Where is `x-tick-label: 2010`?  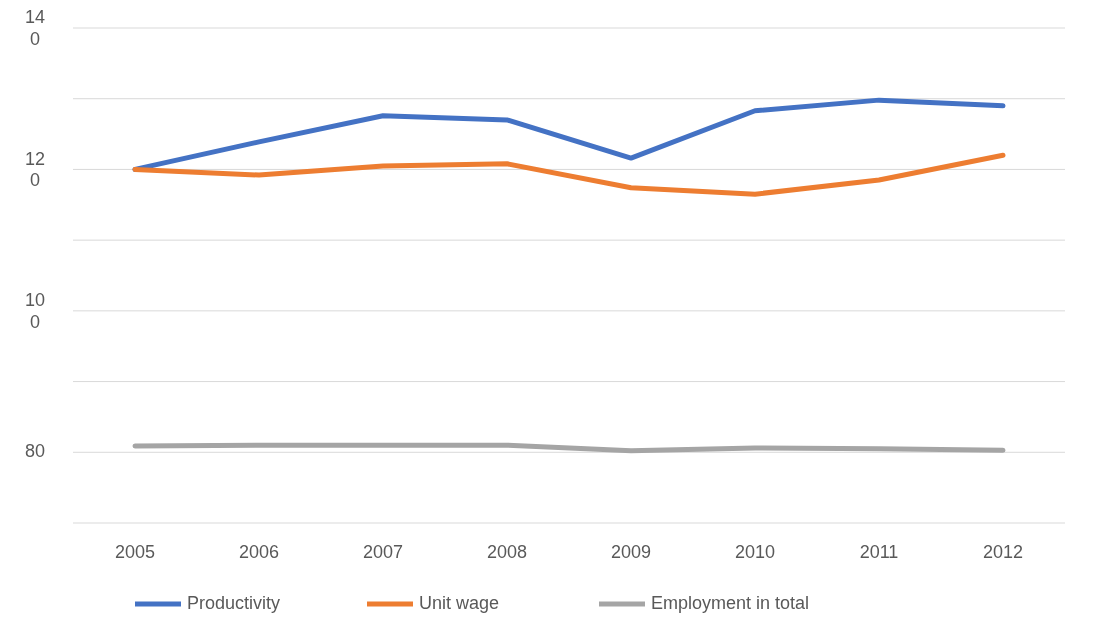 x-tick-label: 2010 is located at coordinates (755, 551).